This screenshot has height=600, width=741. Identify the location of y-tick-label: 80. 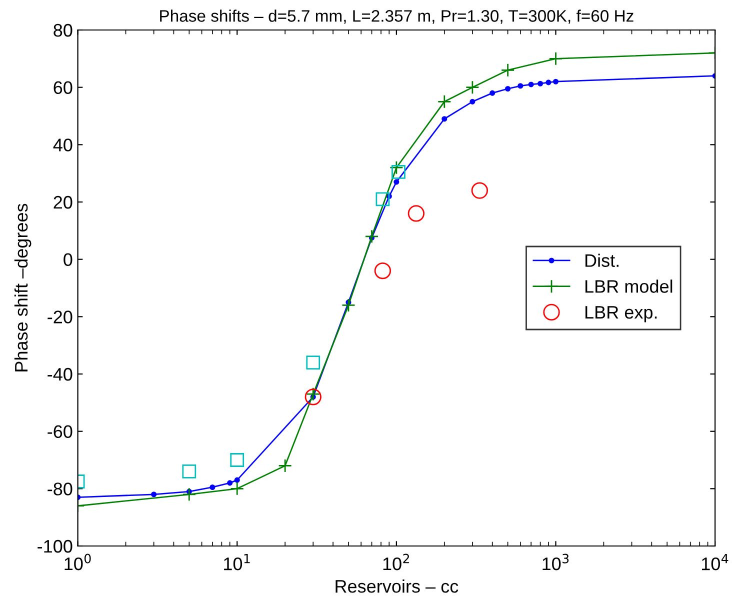
(63, 30).